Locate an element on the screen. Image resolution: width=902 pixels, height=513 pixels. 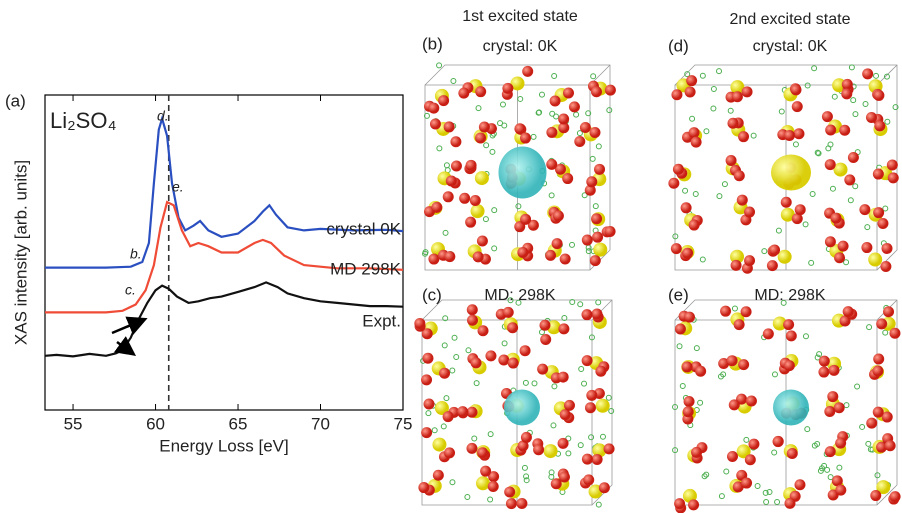
peak-annotation: b. is located at coordinates (136, 254).